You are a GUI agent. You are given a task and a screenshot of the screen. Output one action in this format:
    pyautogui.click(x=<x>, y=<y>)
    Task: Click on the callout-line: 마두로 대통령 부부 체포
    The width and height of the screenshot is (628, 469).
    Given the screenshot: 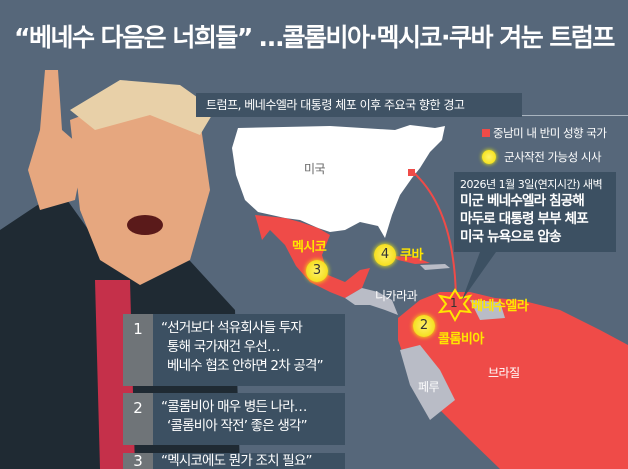 What is the action you would take?
    pyautogui.click(x=524, y=219)
    